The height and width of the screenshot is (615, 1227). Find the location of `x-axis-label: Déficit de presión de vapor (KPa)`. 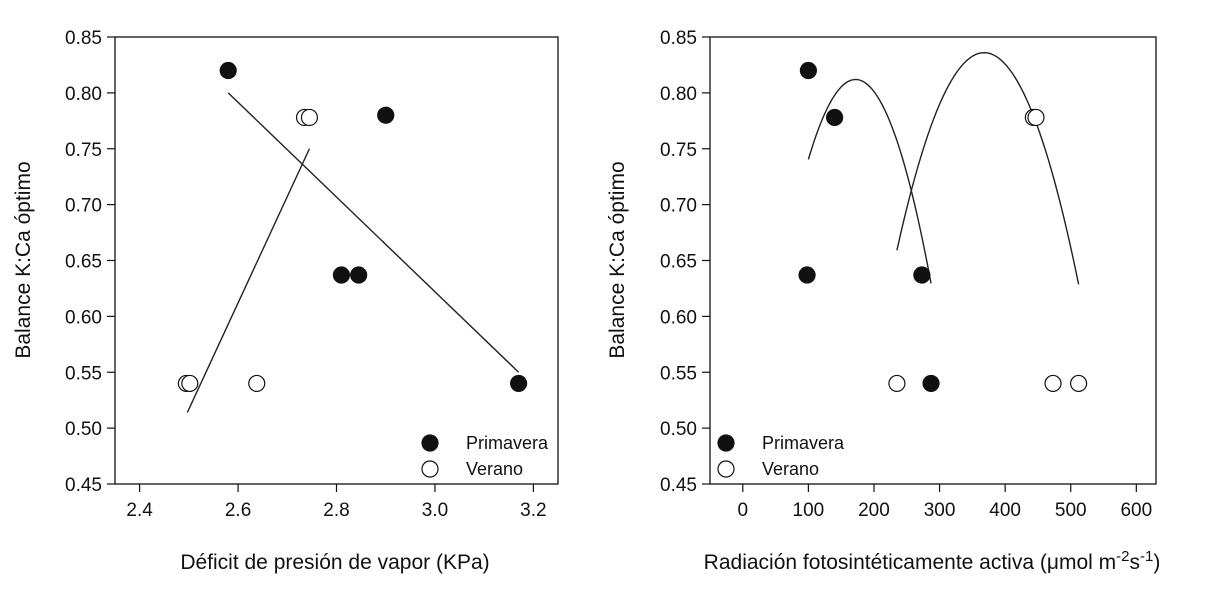

x-axis-label: Déficit de presión de vapor (KPa) is located at coordinates (334, 562).